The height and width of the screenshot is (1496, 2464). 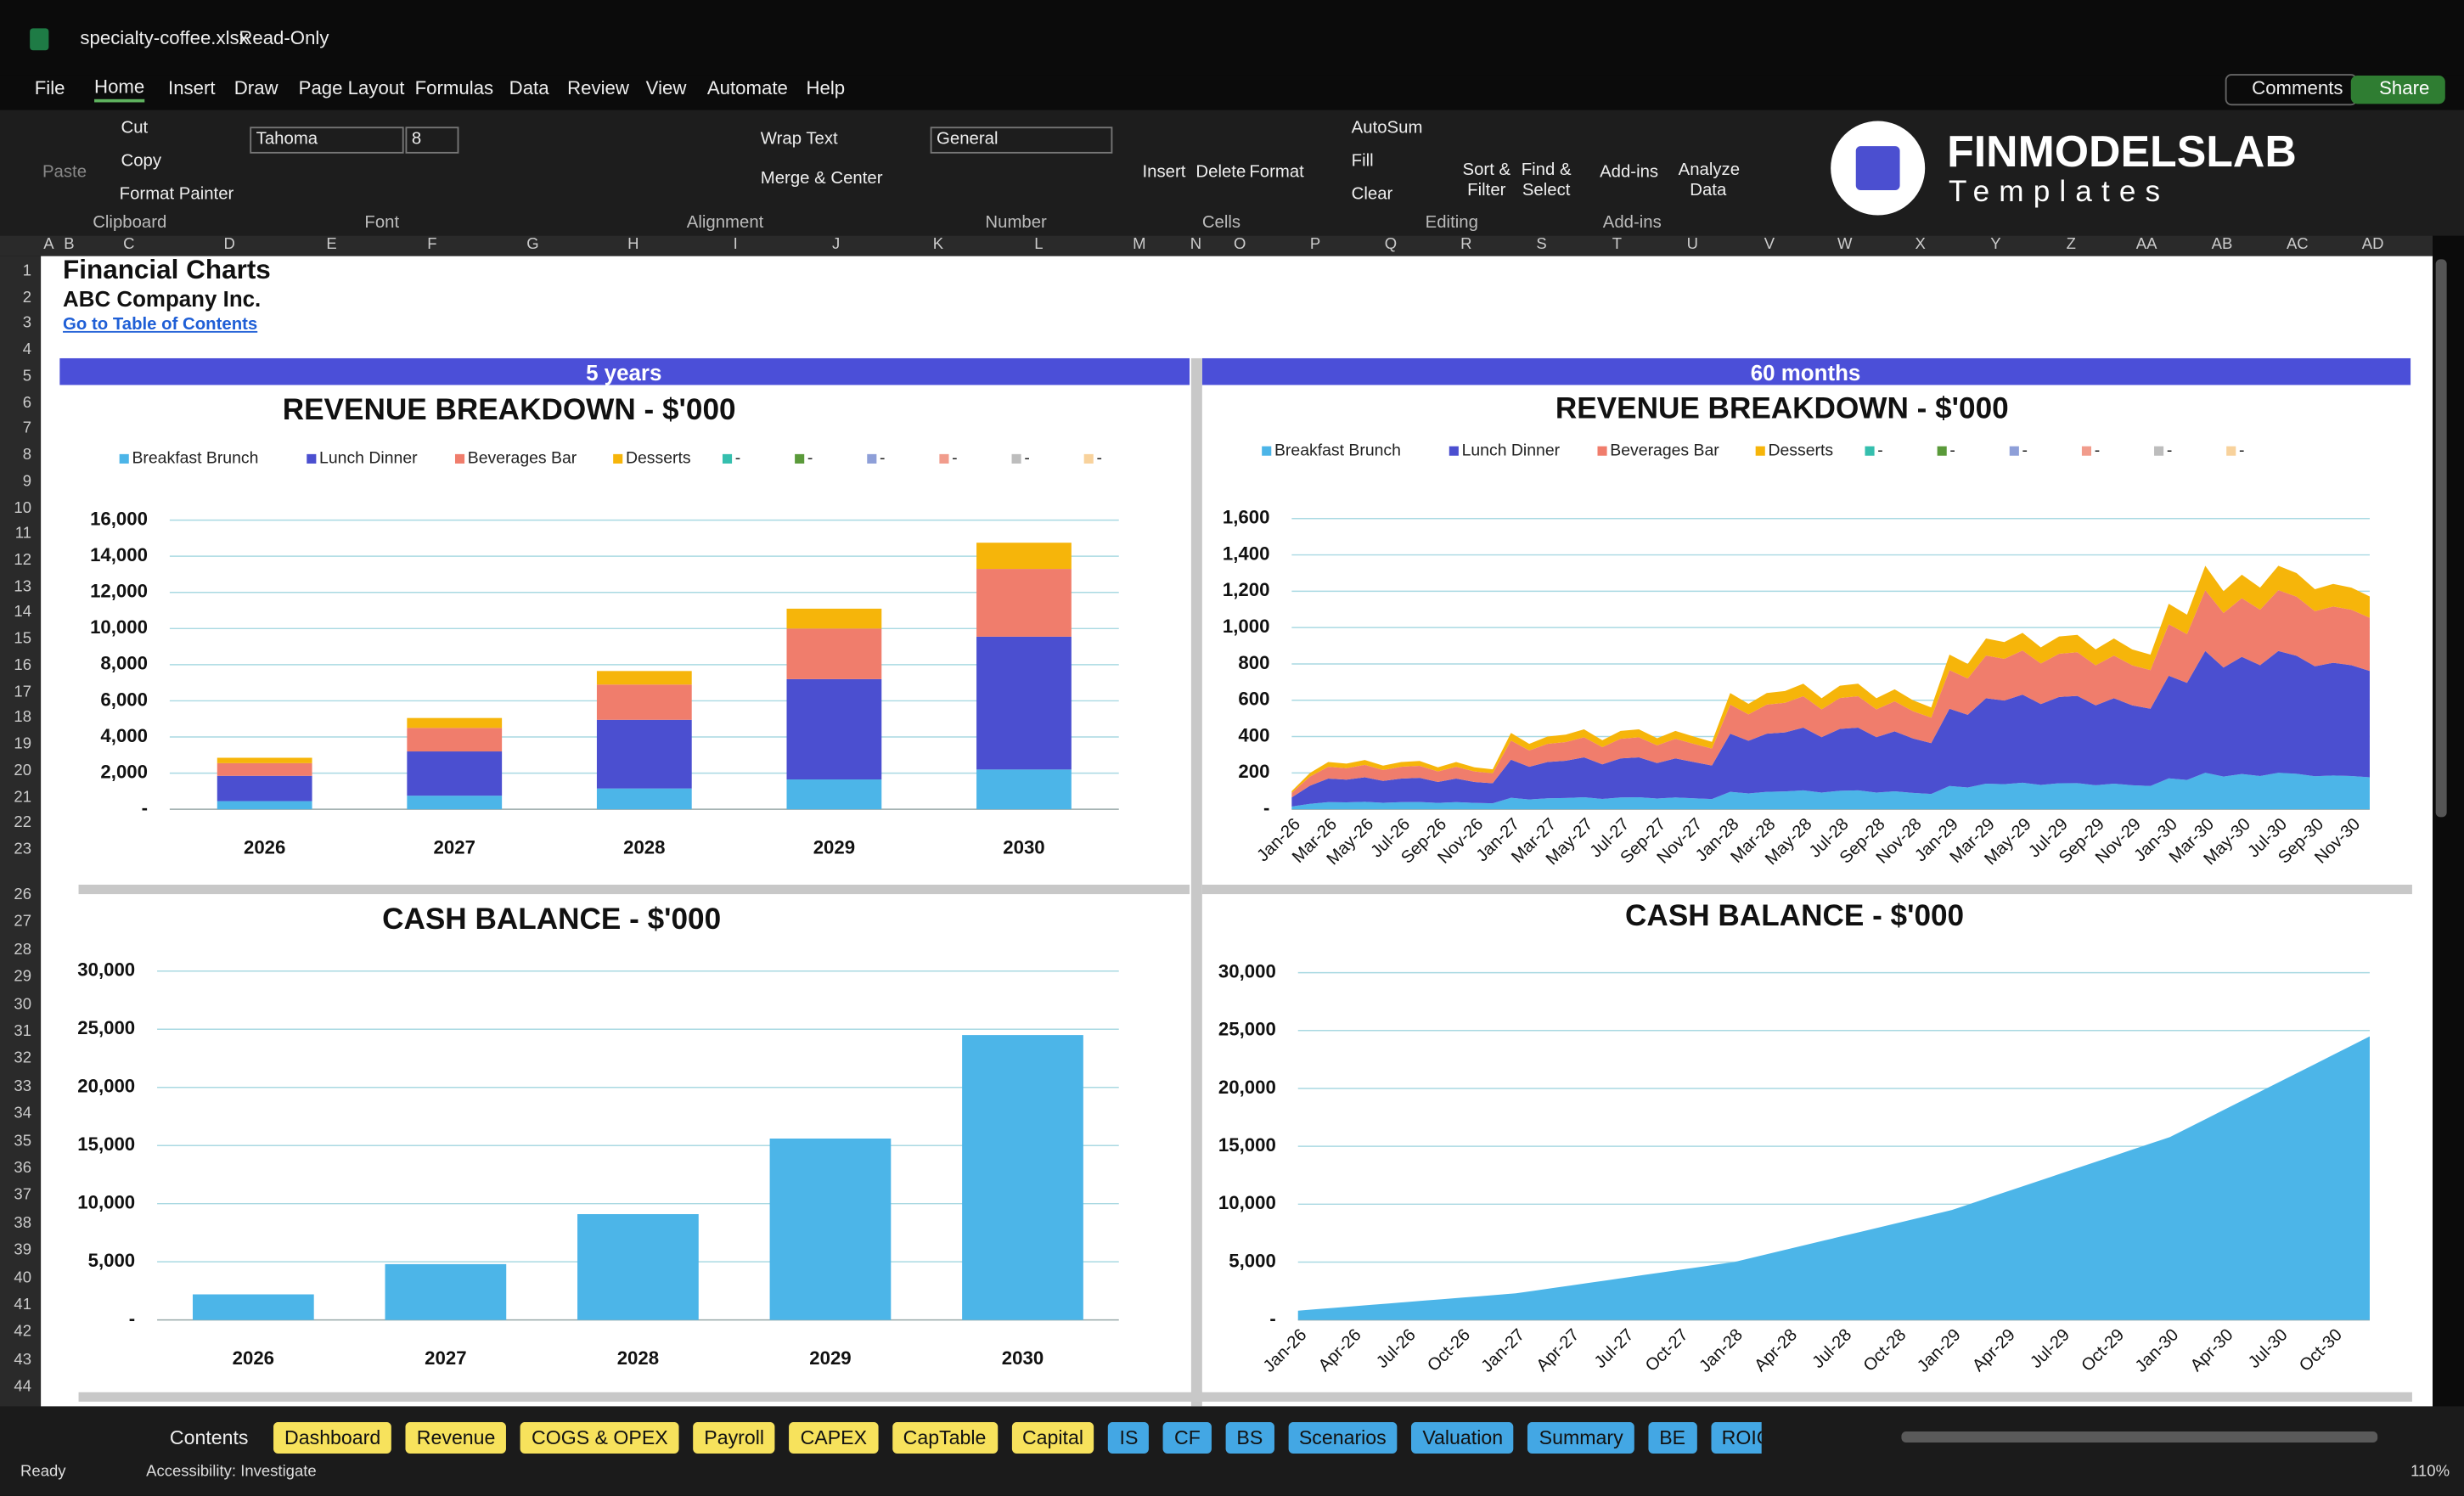 I want to click on sheet-tab: Summary, so click(x=1580, y=1437).